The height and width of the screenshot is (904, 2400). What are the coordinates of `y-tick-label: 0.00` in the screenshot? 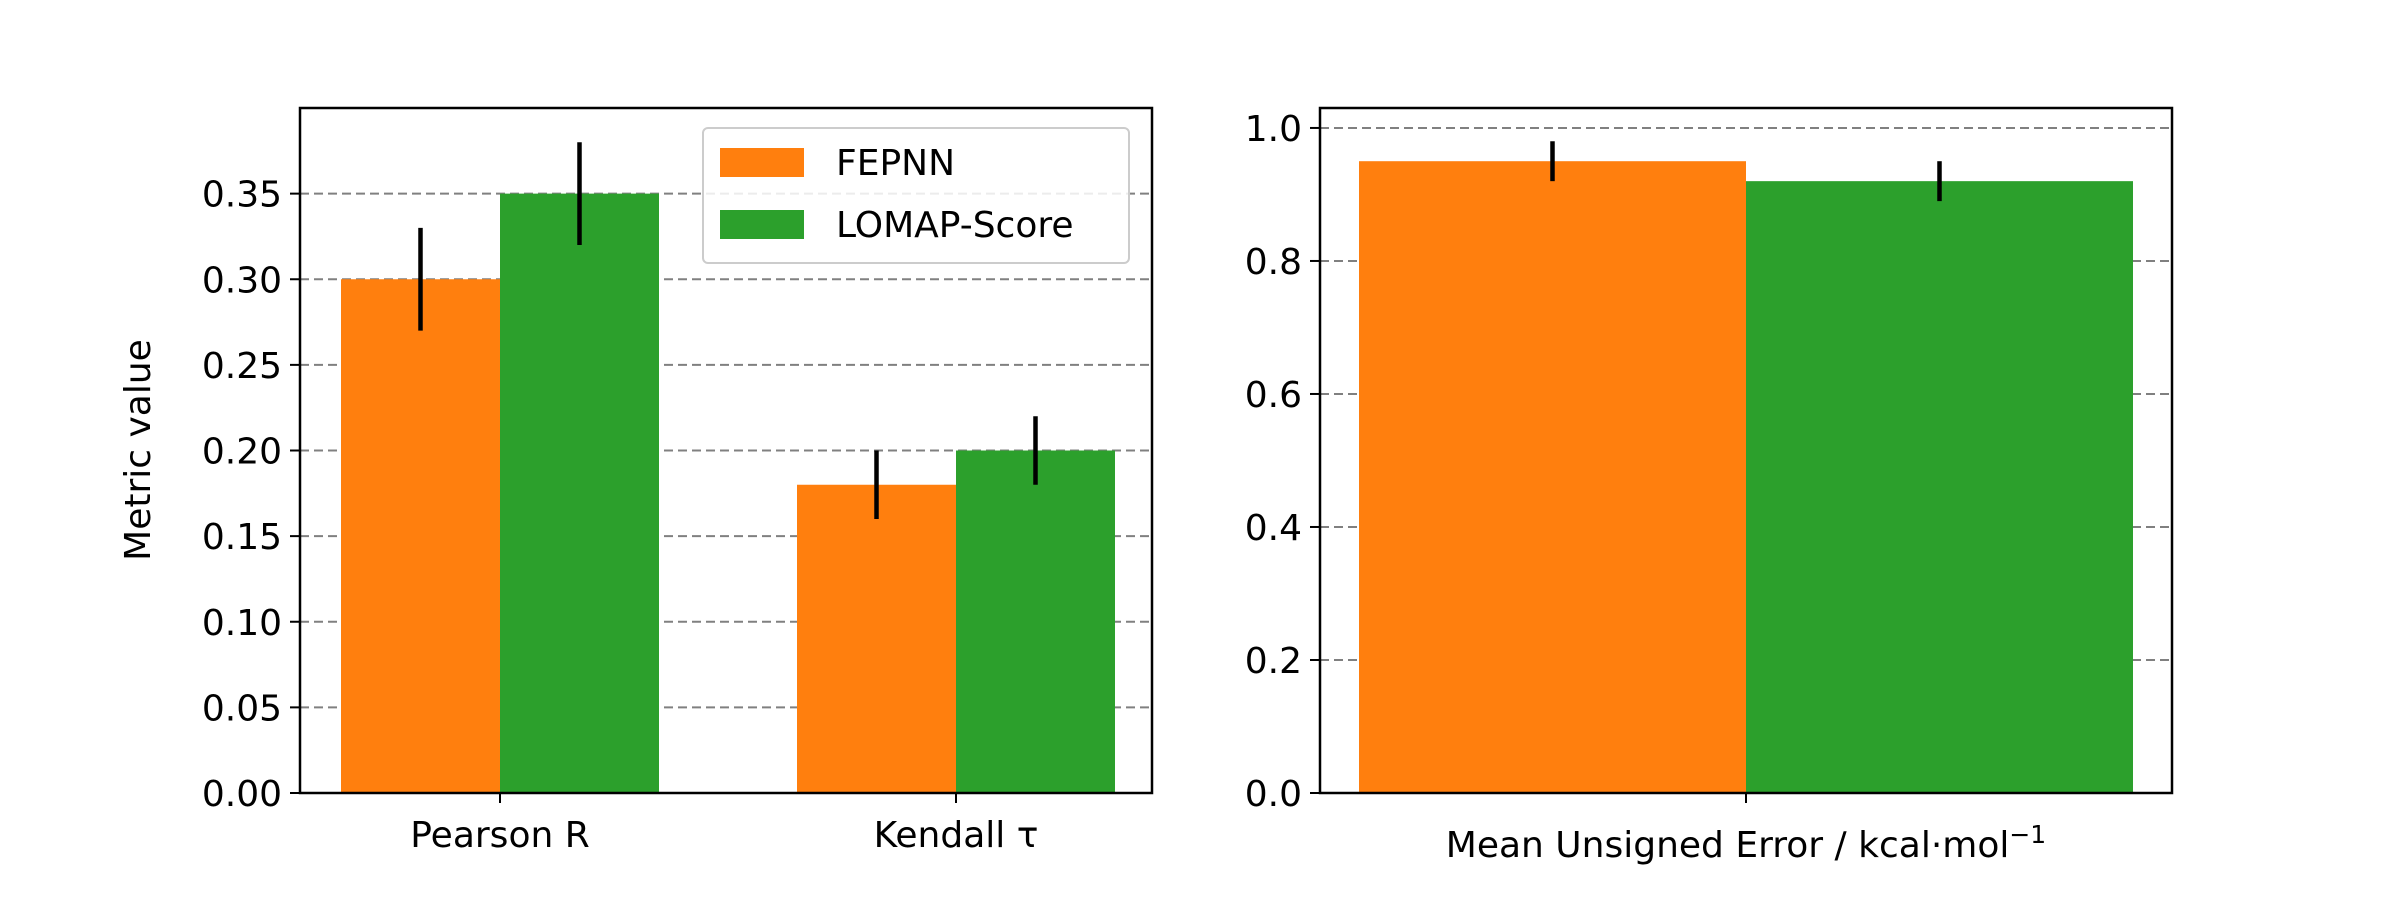 It's located at (242, 794).